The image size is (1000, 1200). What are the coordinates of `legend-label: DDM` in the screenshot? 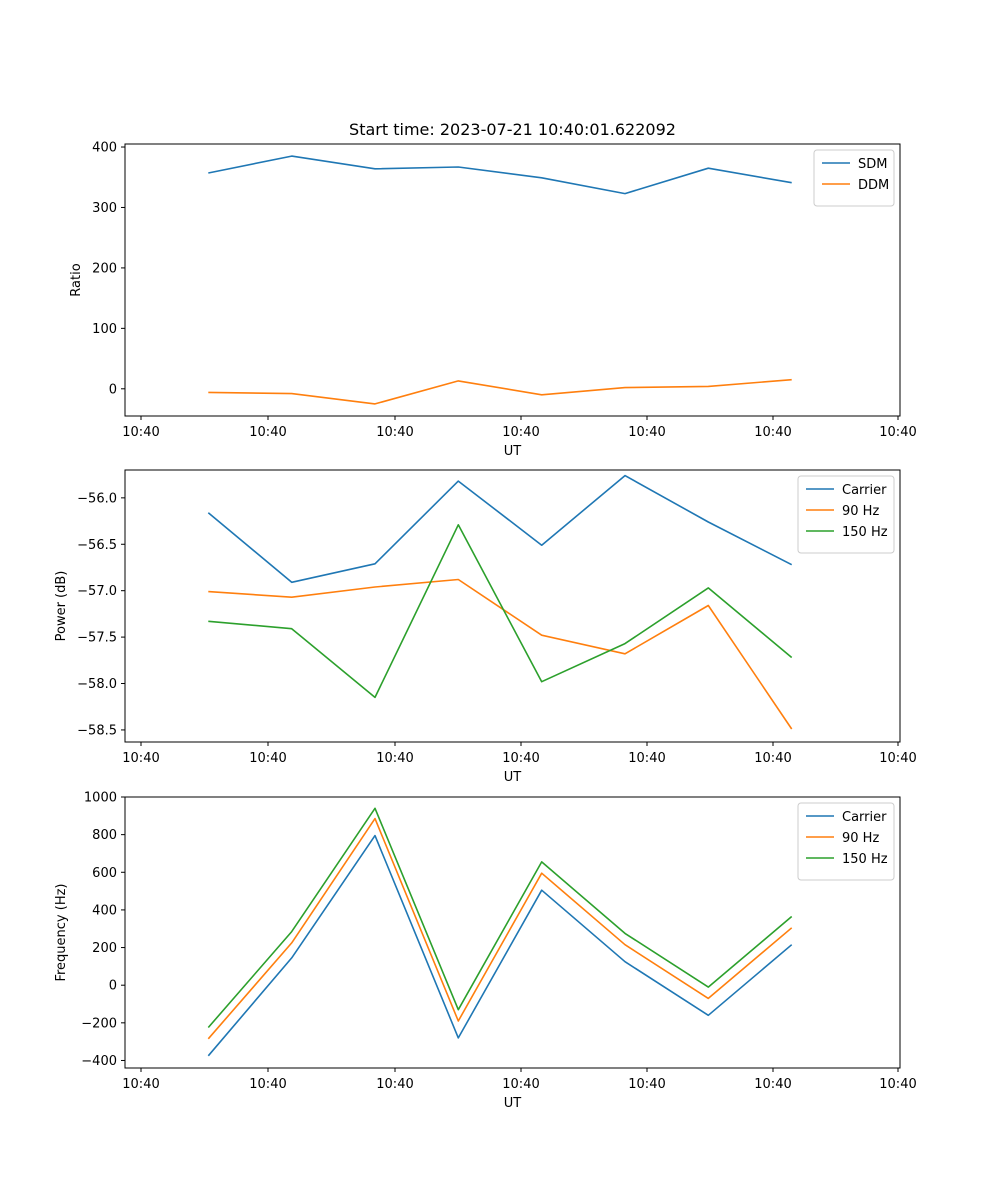 It's located at (873, 185).